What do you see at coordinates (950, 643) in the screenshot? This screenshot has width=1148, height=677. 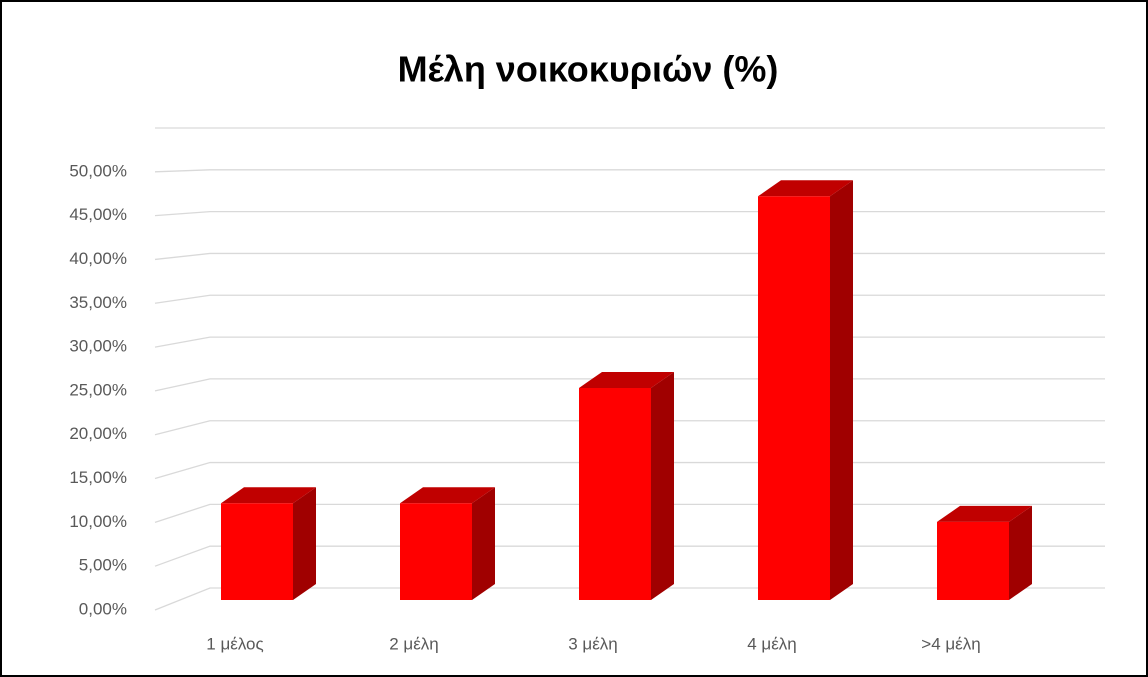 I see `x-tick-label: >4 μέλη` at bounding box center [950, 643].